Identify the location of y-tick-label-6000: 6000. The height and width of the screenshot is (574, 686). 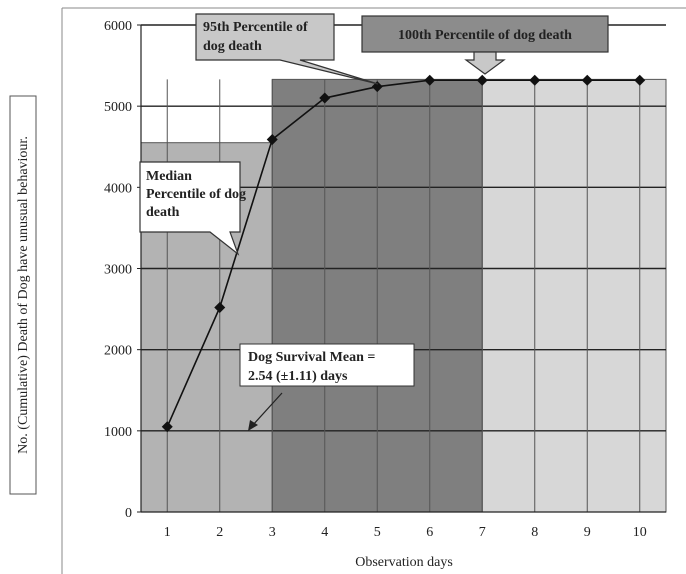
(118, 26).